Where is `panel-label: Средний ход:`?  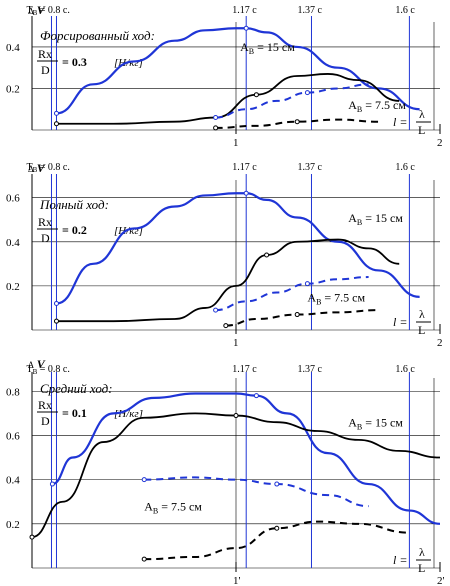 panel-label: Средний ход: is located at coordinates (76, 388).